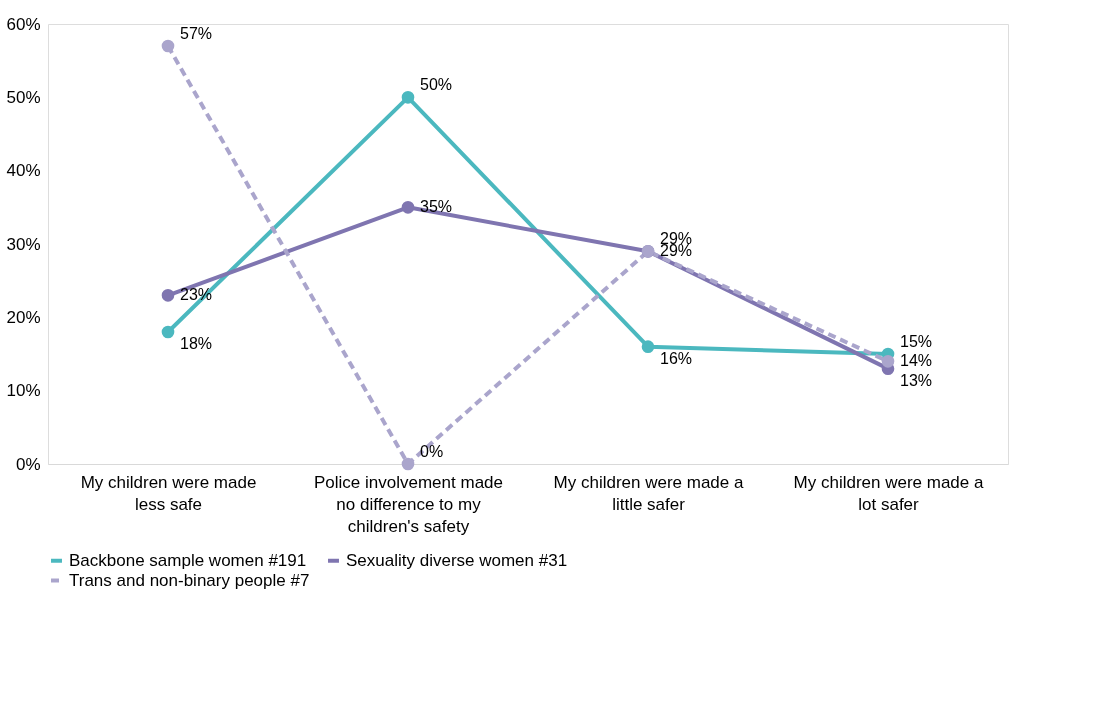 The image size is (1099, 710). I want to click on x-tick-label: My children were made a little safer, so click(648, 493).